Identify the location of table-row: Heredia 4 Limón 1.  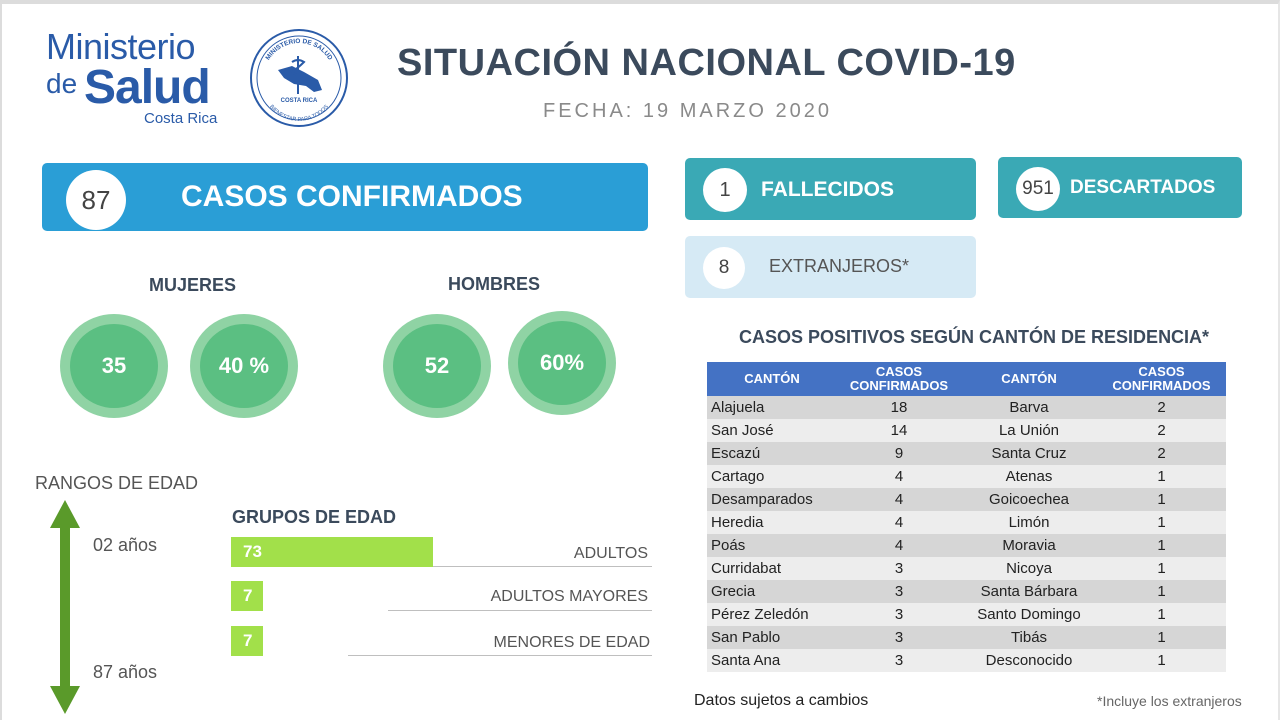
(966, 522).